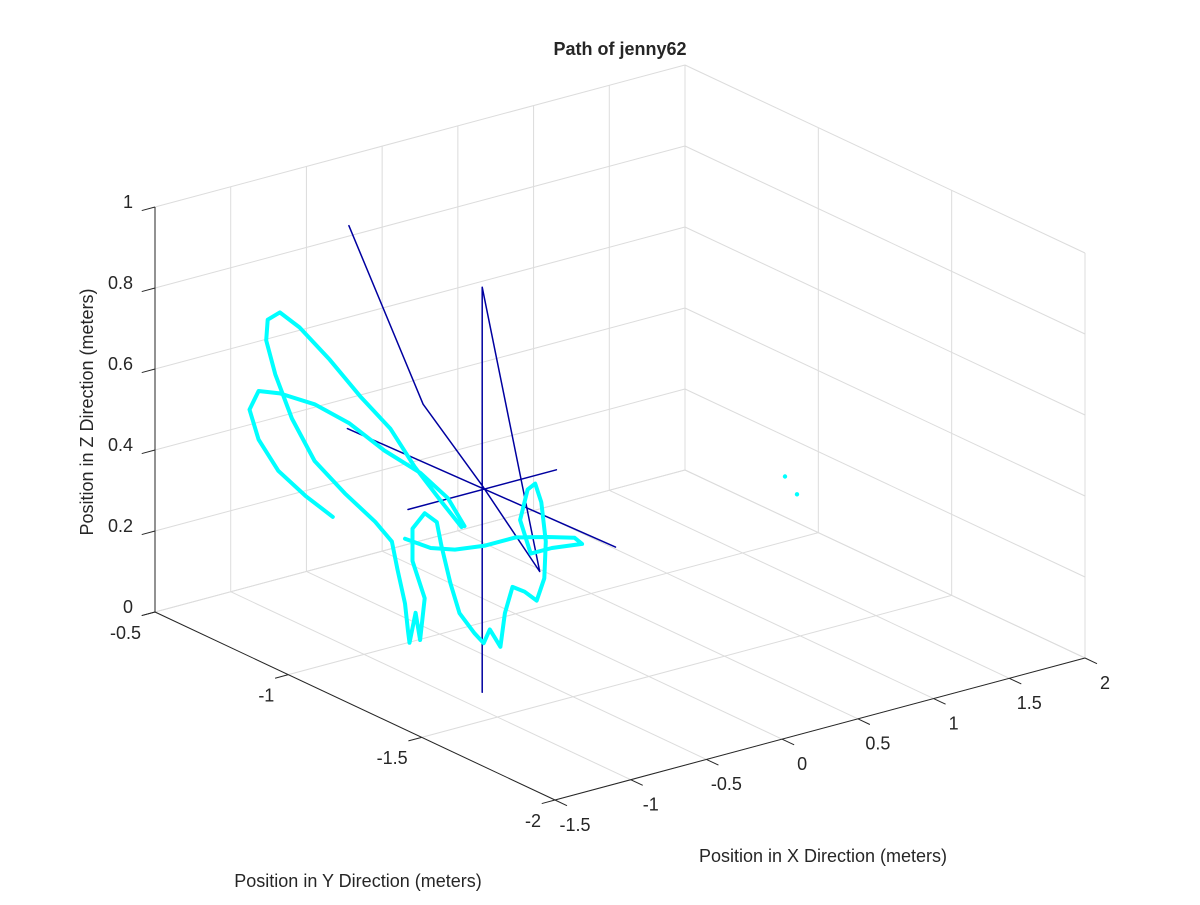  Describe the element at coordinates (120, 283) in the screenshot. I see `z-tick-label: 0.8` at that location.